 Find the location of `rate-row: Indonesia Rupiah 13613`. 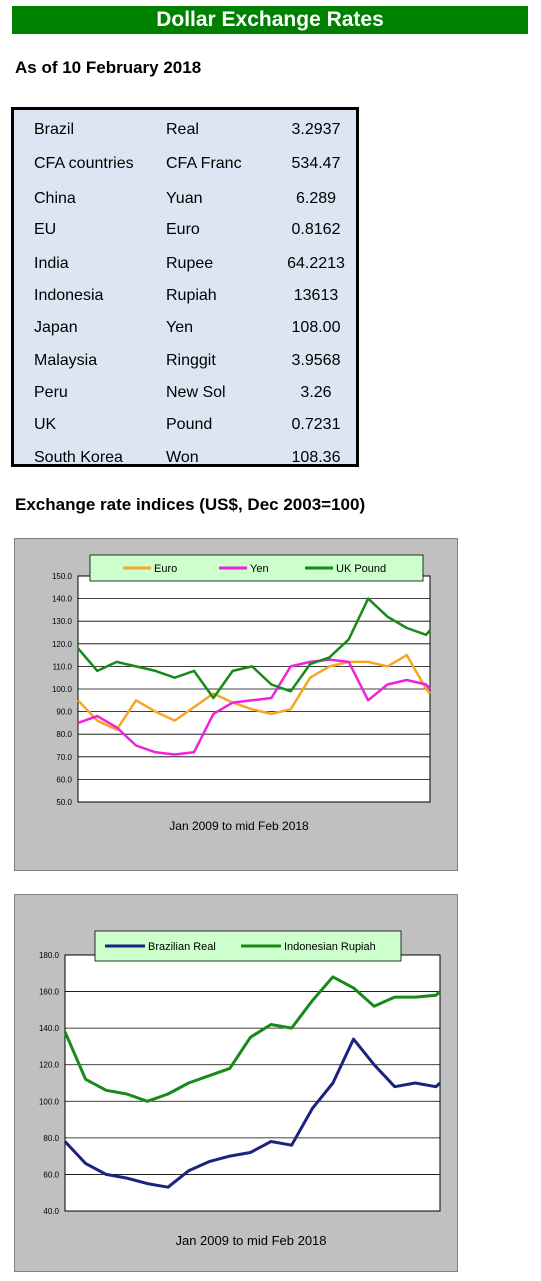

rate-row: Indonesia Rupiah 13613 is located at coordinates (185, 296).